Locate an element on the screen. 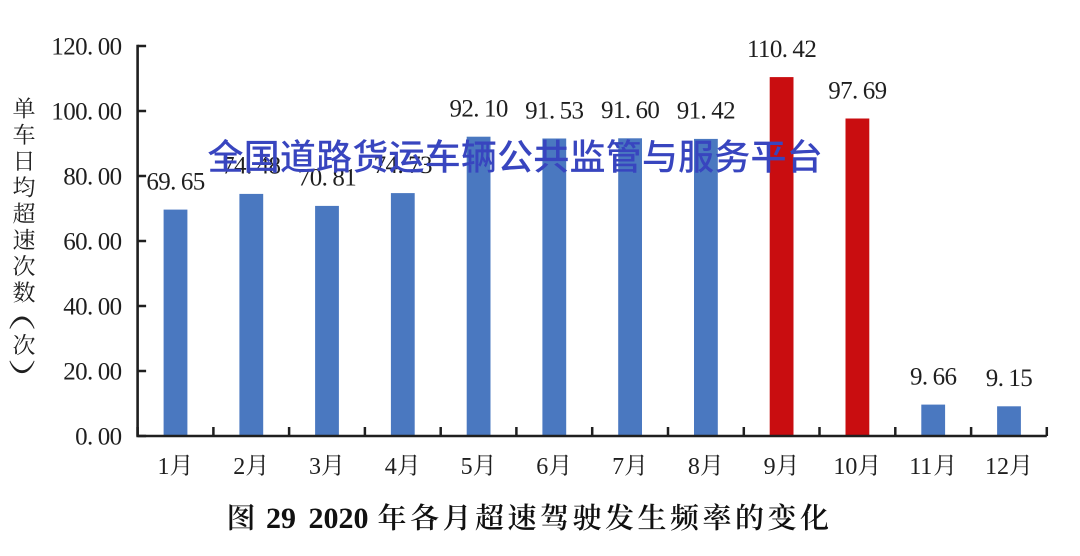 The height and width of the screenshot is (556, 1080). svg-text: 29 is located at coordinates (281, 518).